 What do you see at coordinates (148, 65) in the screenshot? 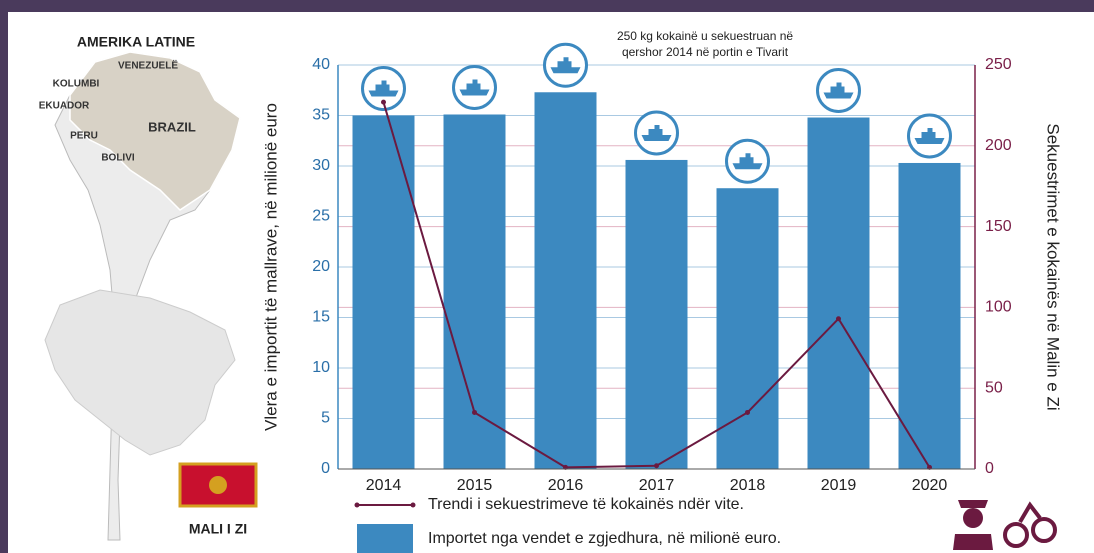
I see `country-label: VENEZUELË` at bounding box center [148, 65].